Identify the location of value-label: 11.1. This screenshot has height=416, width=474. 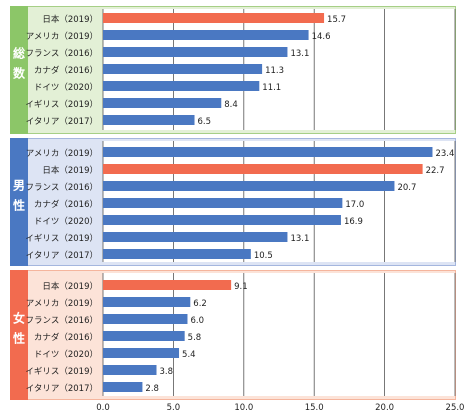
(271, 88).